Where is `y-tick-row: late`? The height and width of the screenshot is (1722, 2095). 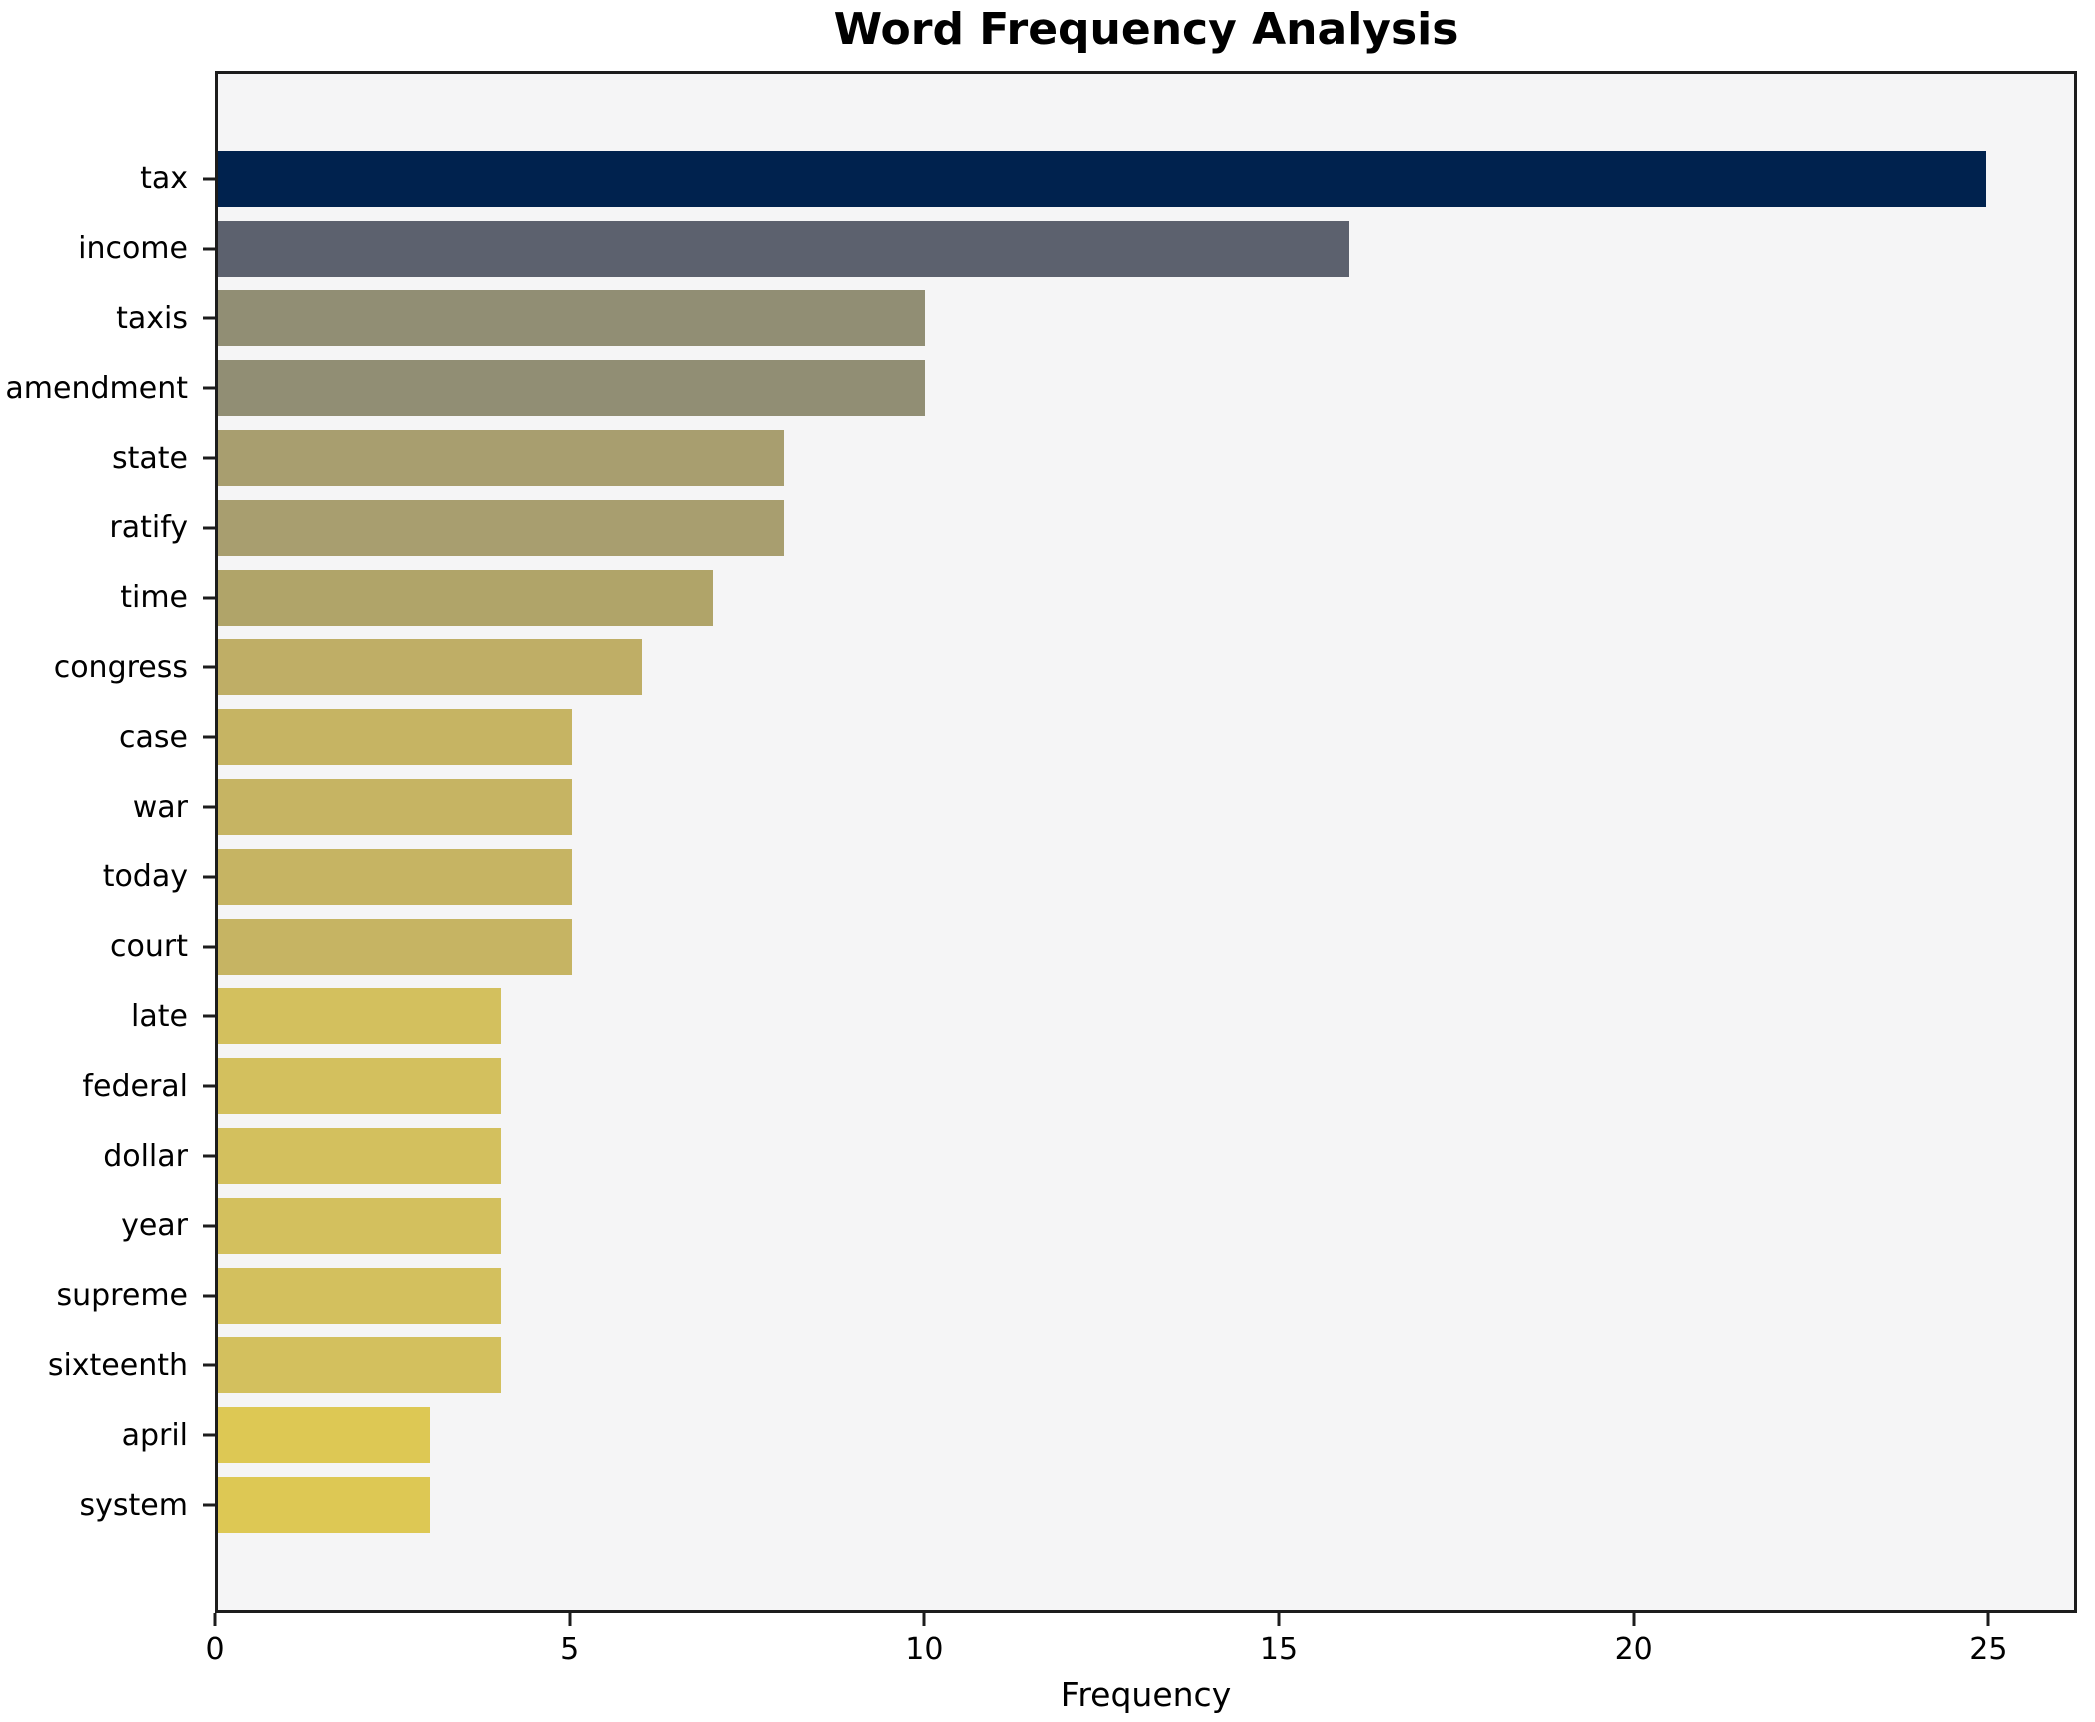 y-tick-row: late is located at coordinates (107, 1017).